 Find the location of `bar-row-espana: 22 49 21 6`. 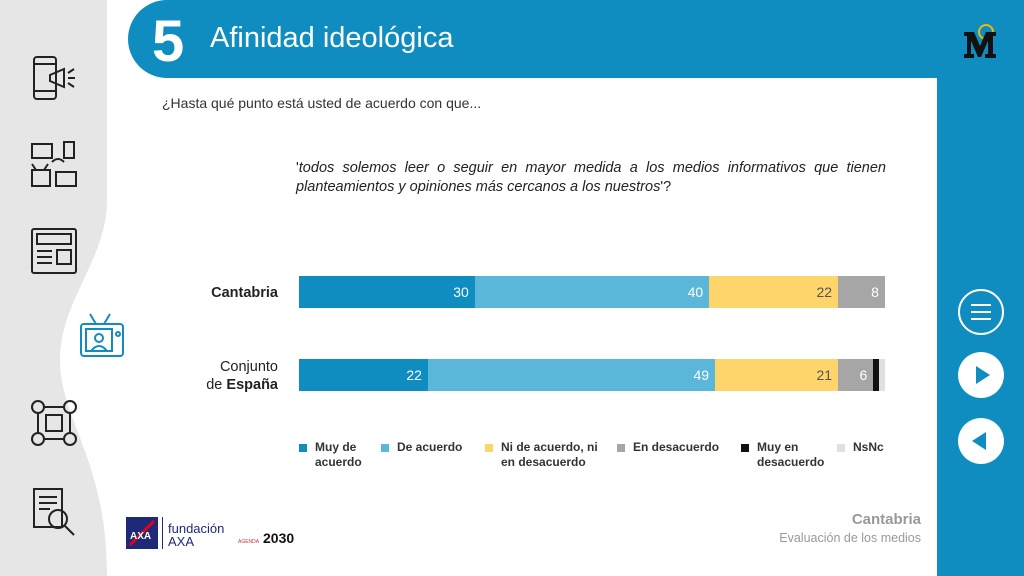

bar-row-espana: 22 49 21 6 is located at coordinates (592, 375).